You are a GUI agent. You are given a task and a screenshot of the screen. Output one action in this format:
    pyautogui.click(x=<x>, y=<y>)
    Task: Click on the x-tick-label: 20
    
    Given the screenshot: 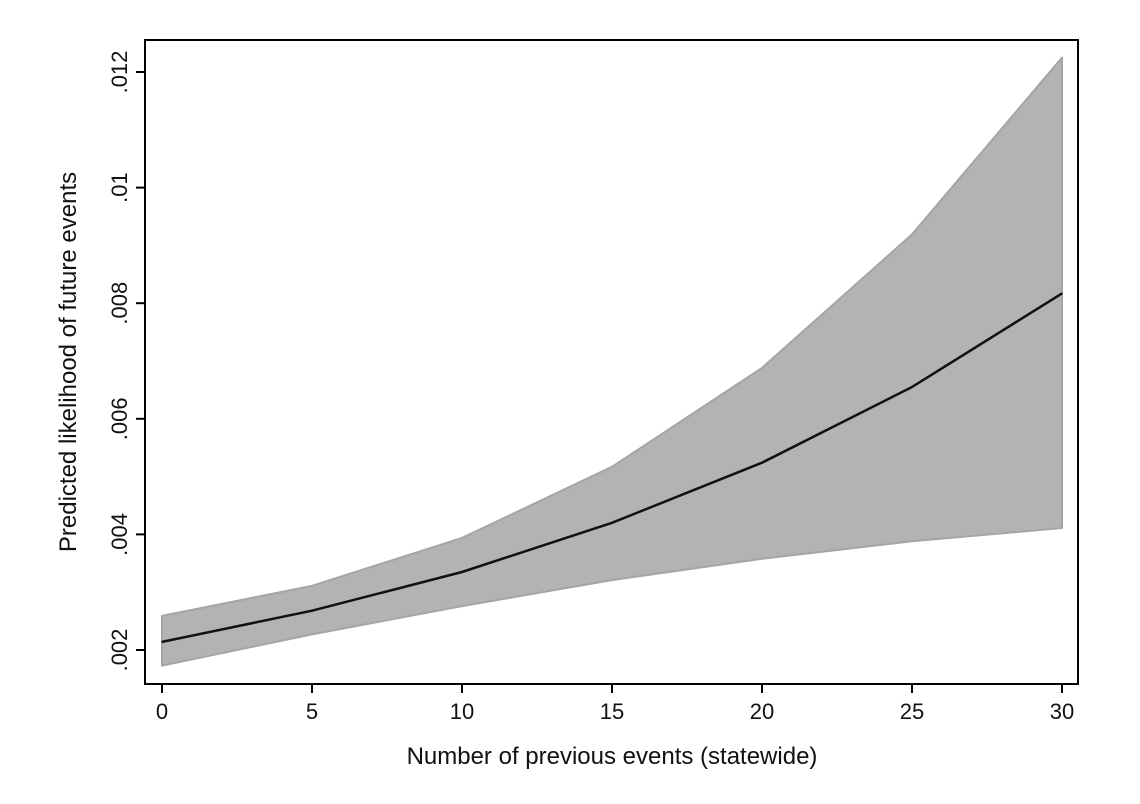 What is the action you would take?
    pyautogui.click(x=762, y=711)
    